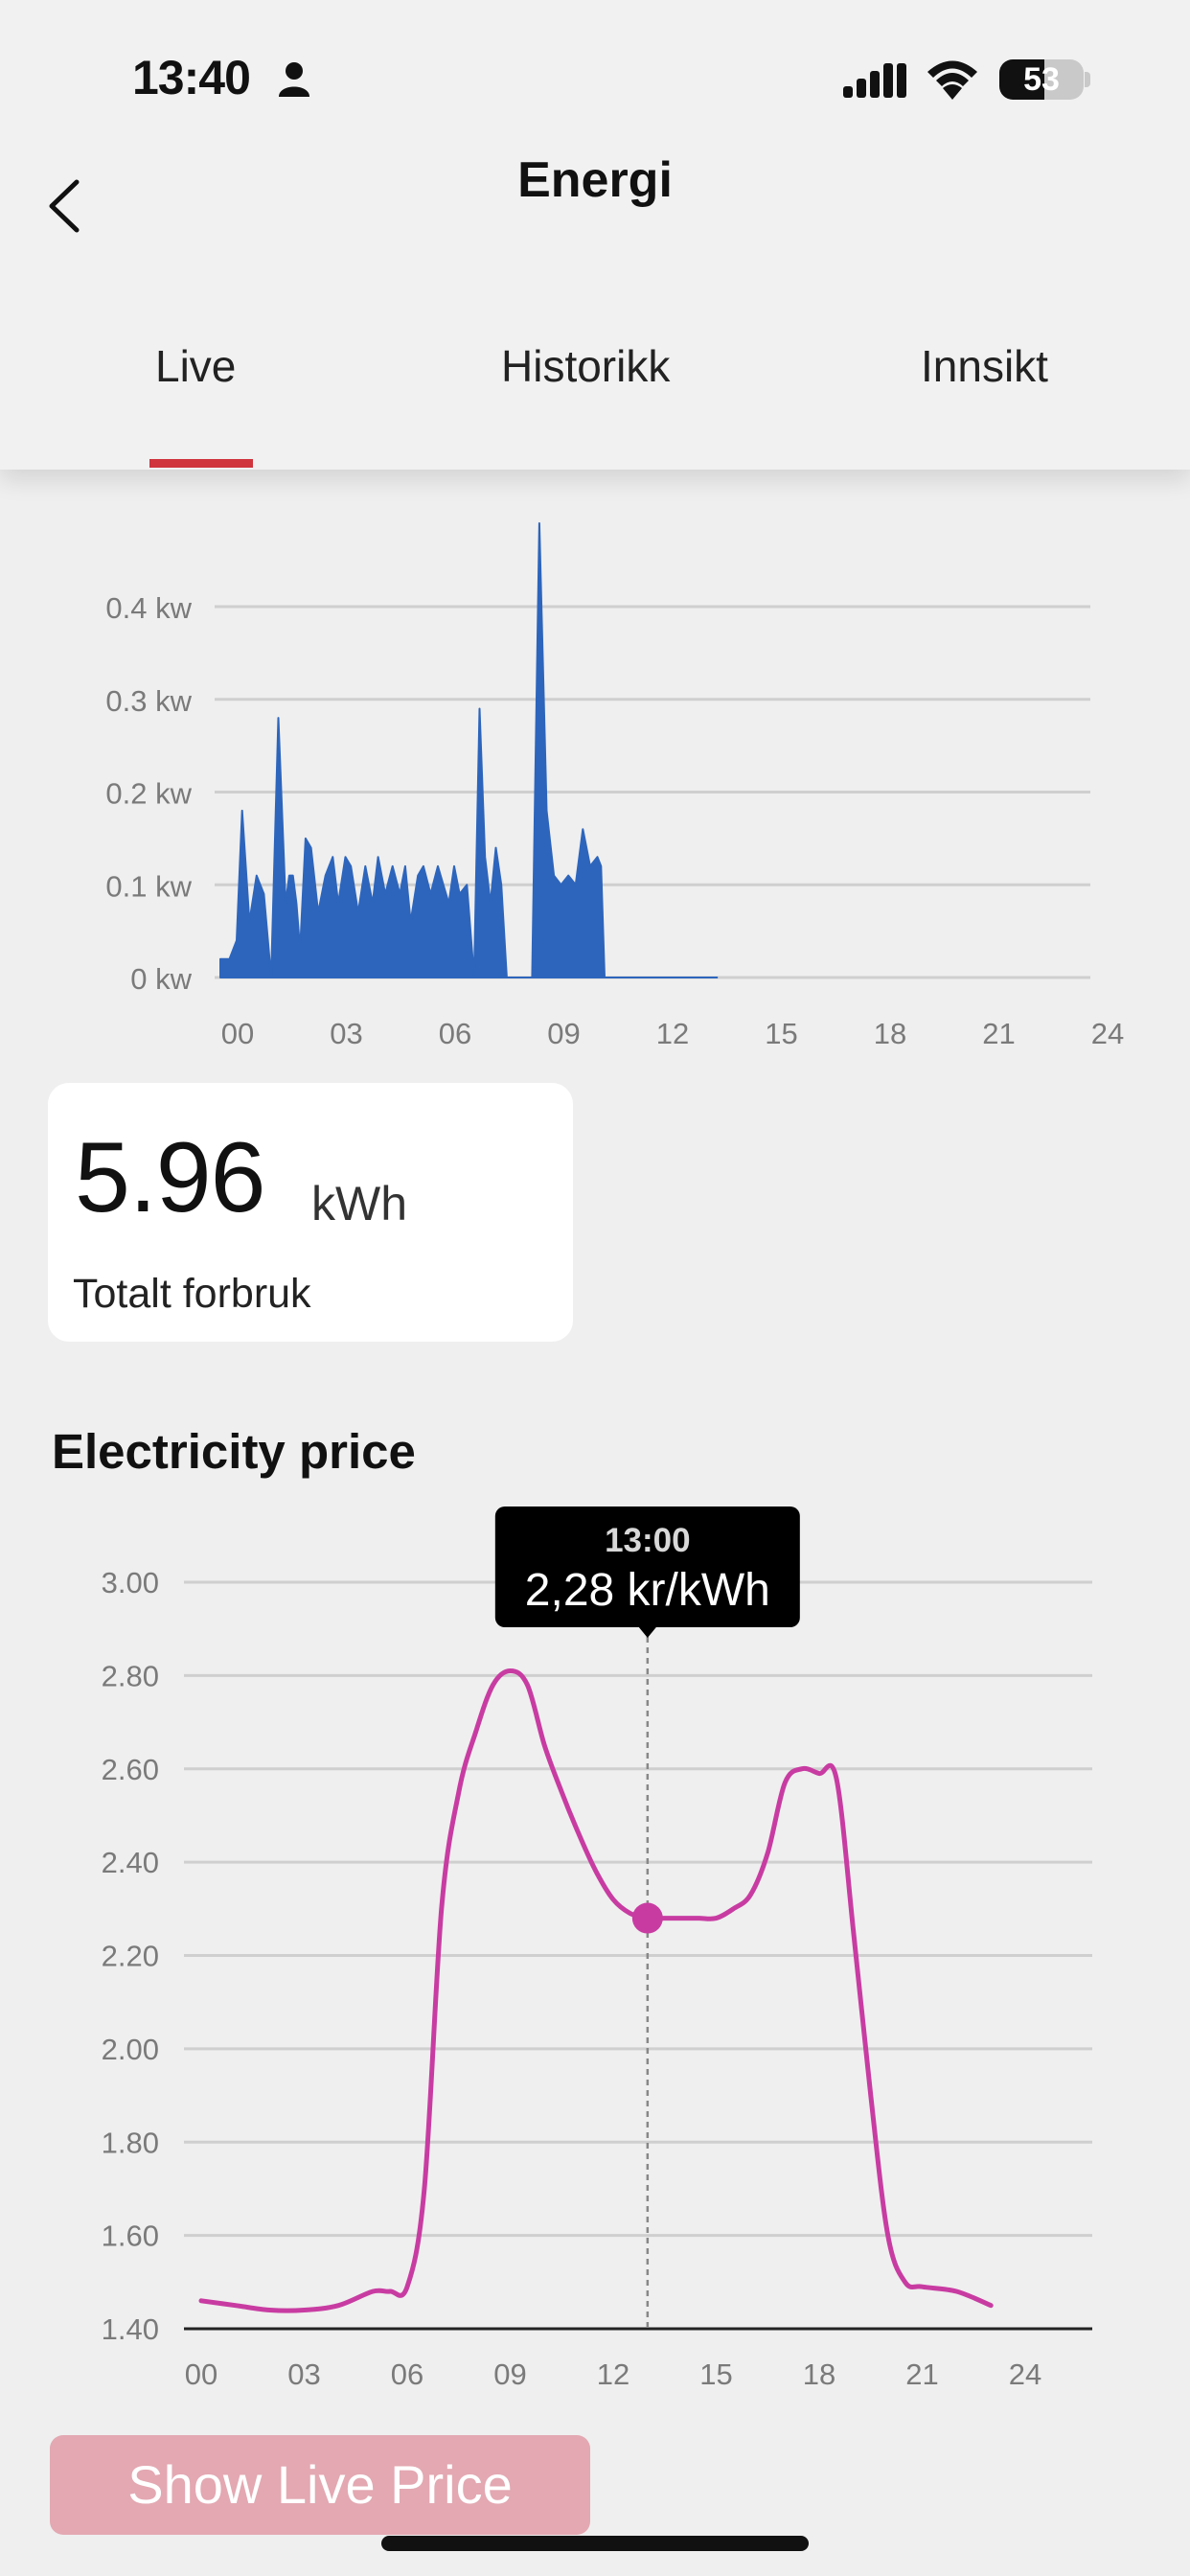  Describe the element at coordinates (67, 206) in the screenshot. I see `back-button` at that location.